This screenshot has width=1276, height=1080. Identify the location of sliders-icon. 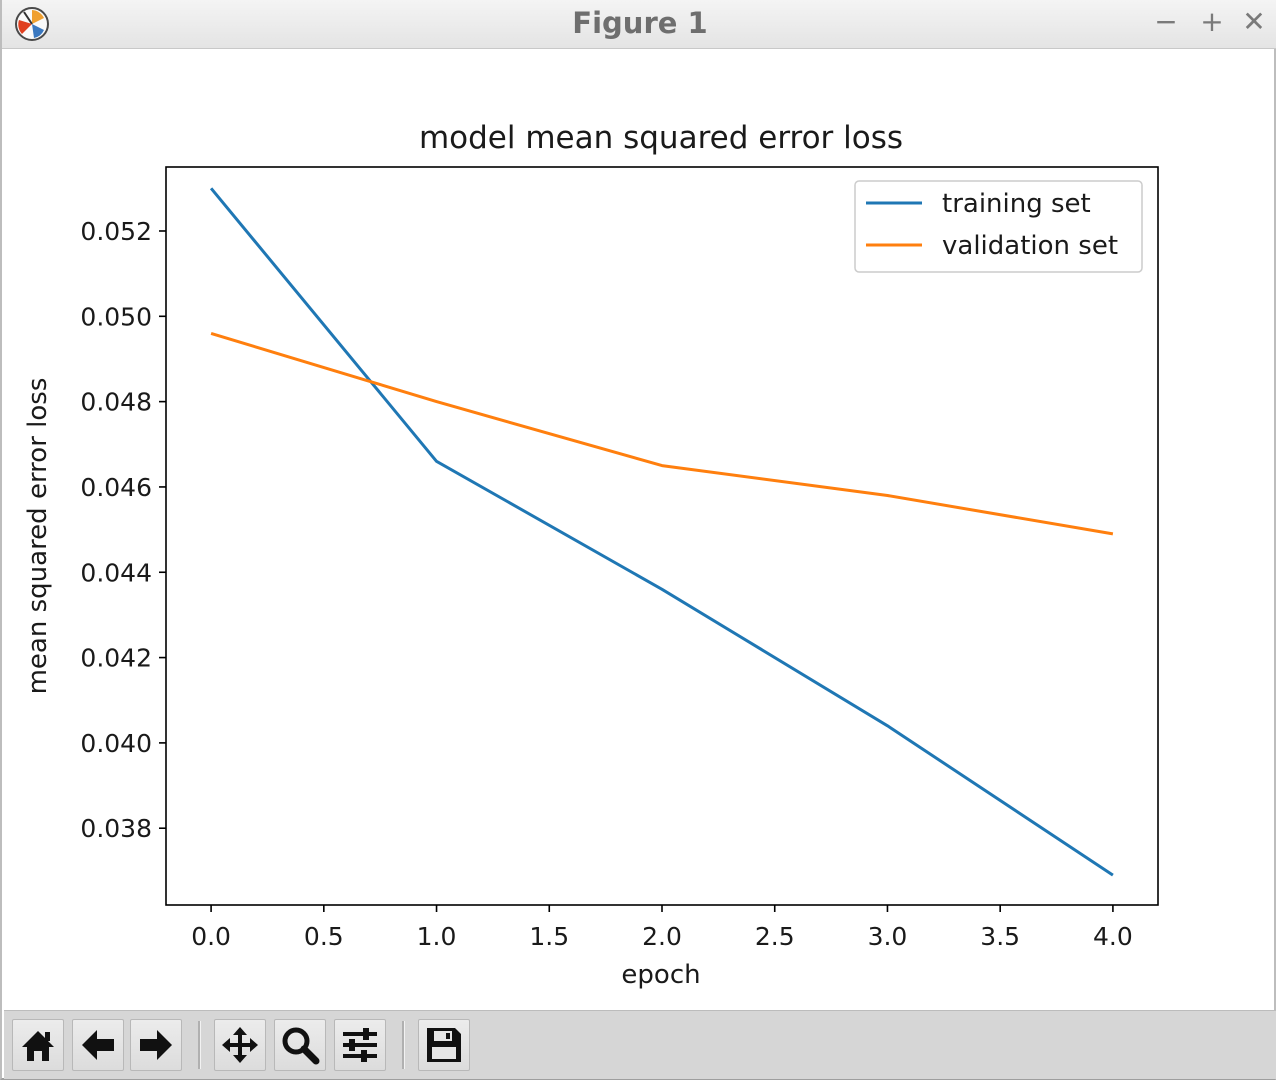
(360, 1045).